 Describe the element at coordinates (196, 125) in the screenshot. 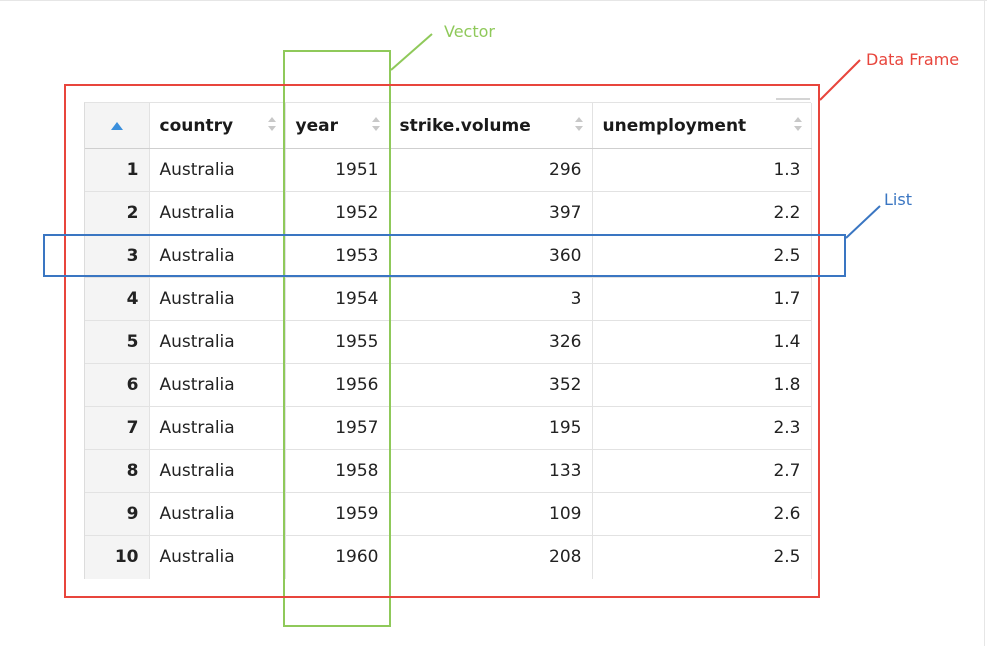

I see `column-header-label: country` at that location.